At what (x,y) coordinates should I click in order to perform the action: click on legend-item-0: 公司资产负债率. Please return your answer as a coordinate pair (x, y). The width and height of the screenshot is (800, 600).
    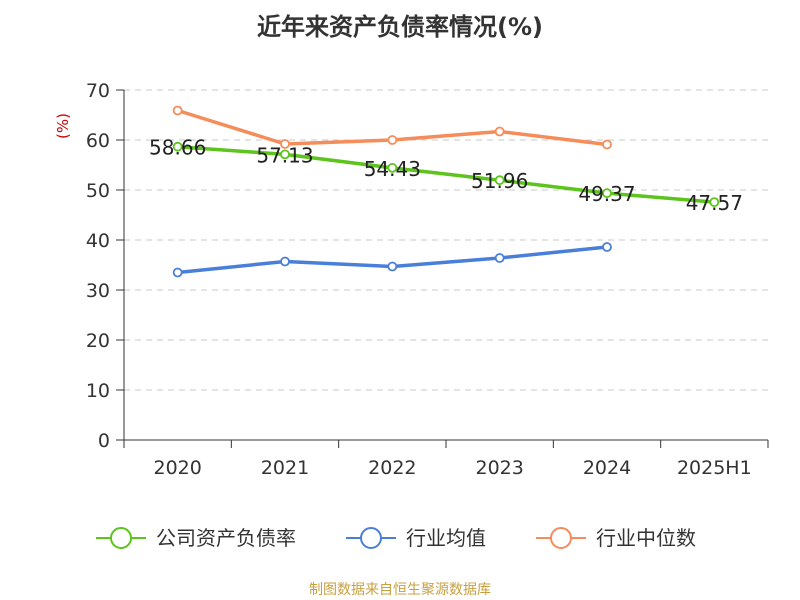
    Looking at the image, I should click on (196, 538).